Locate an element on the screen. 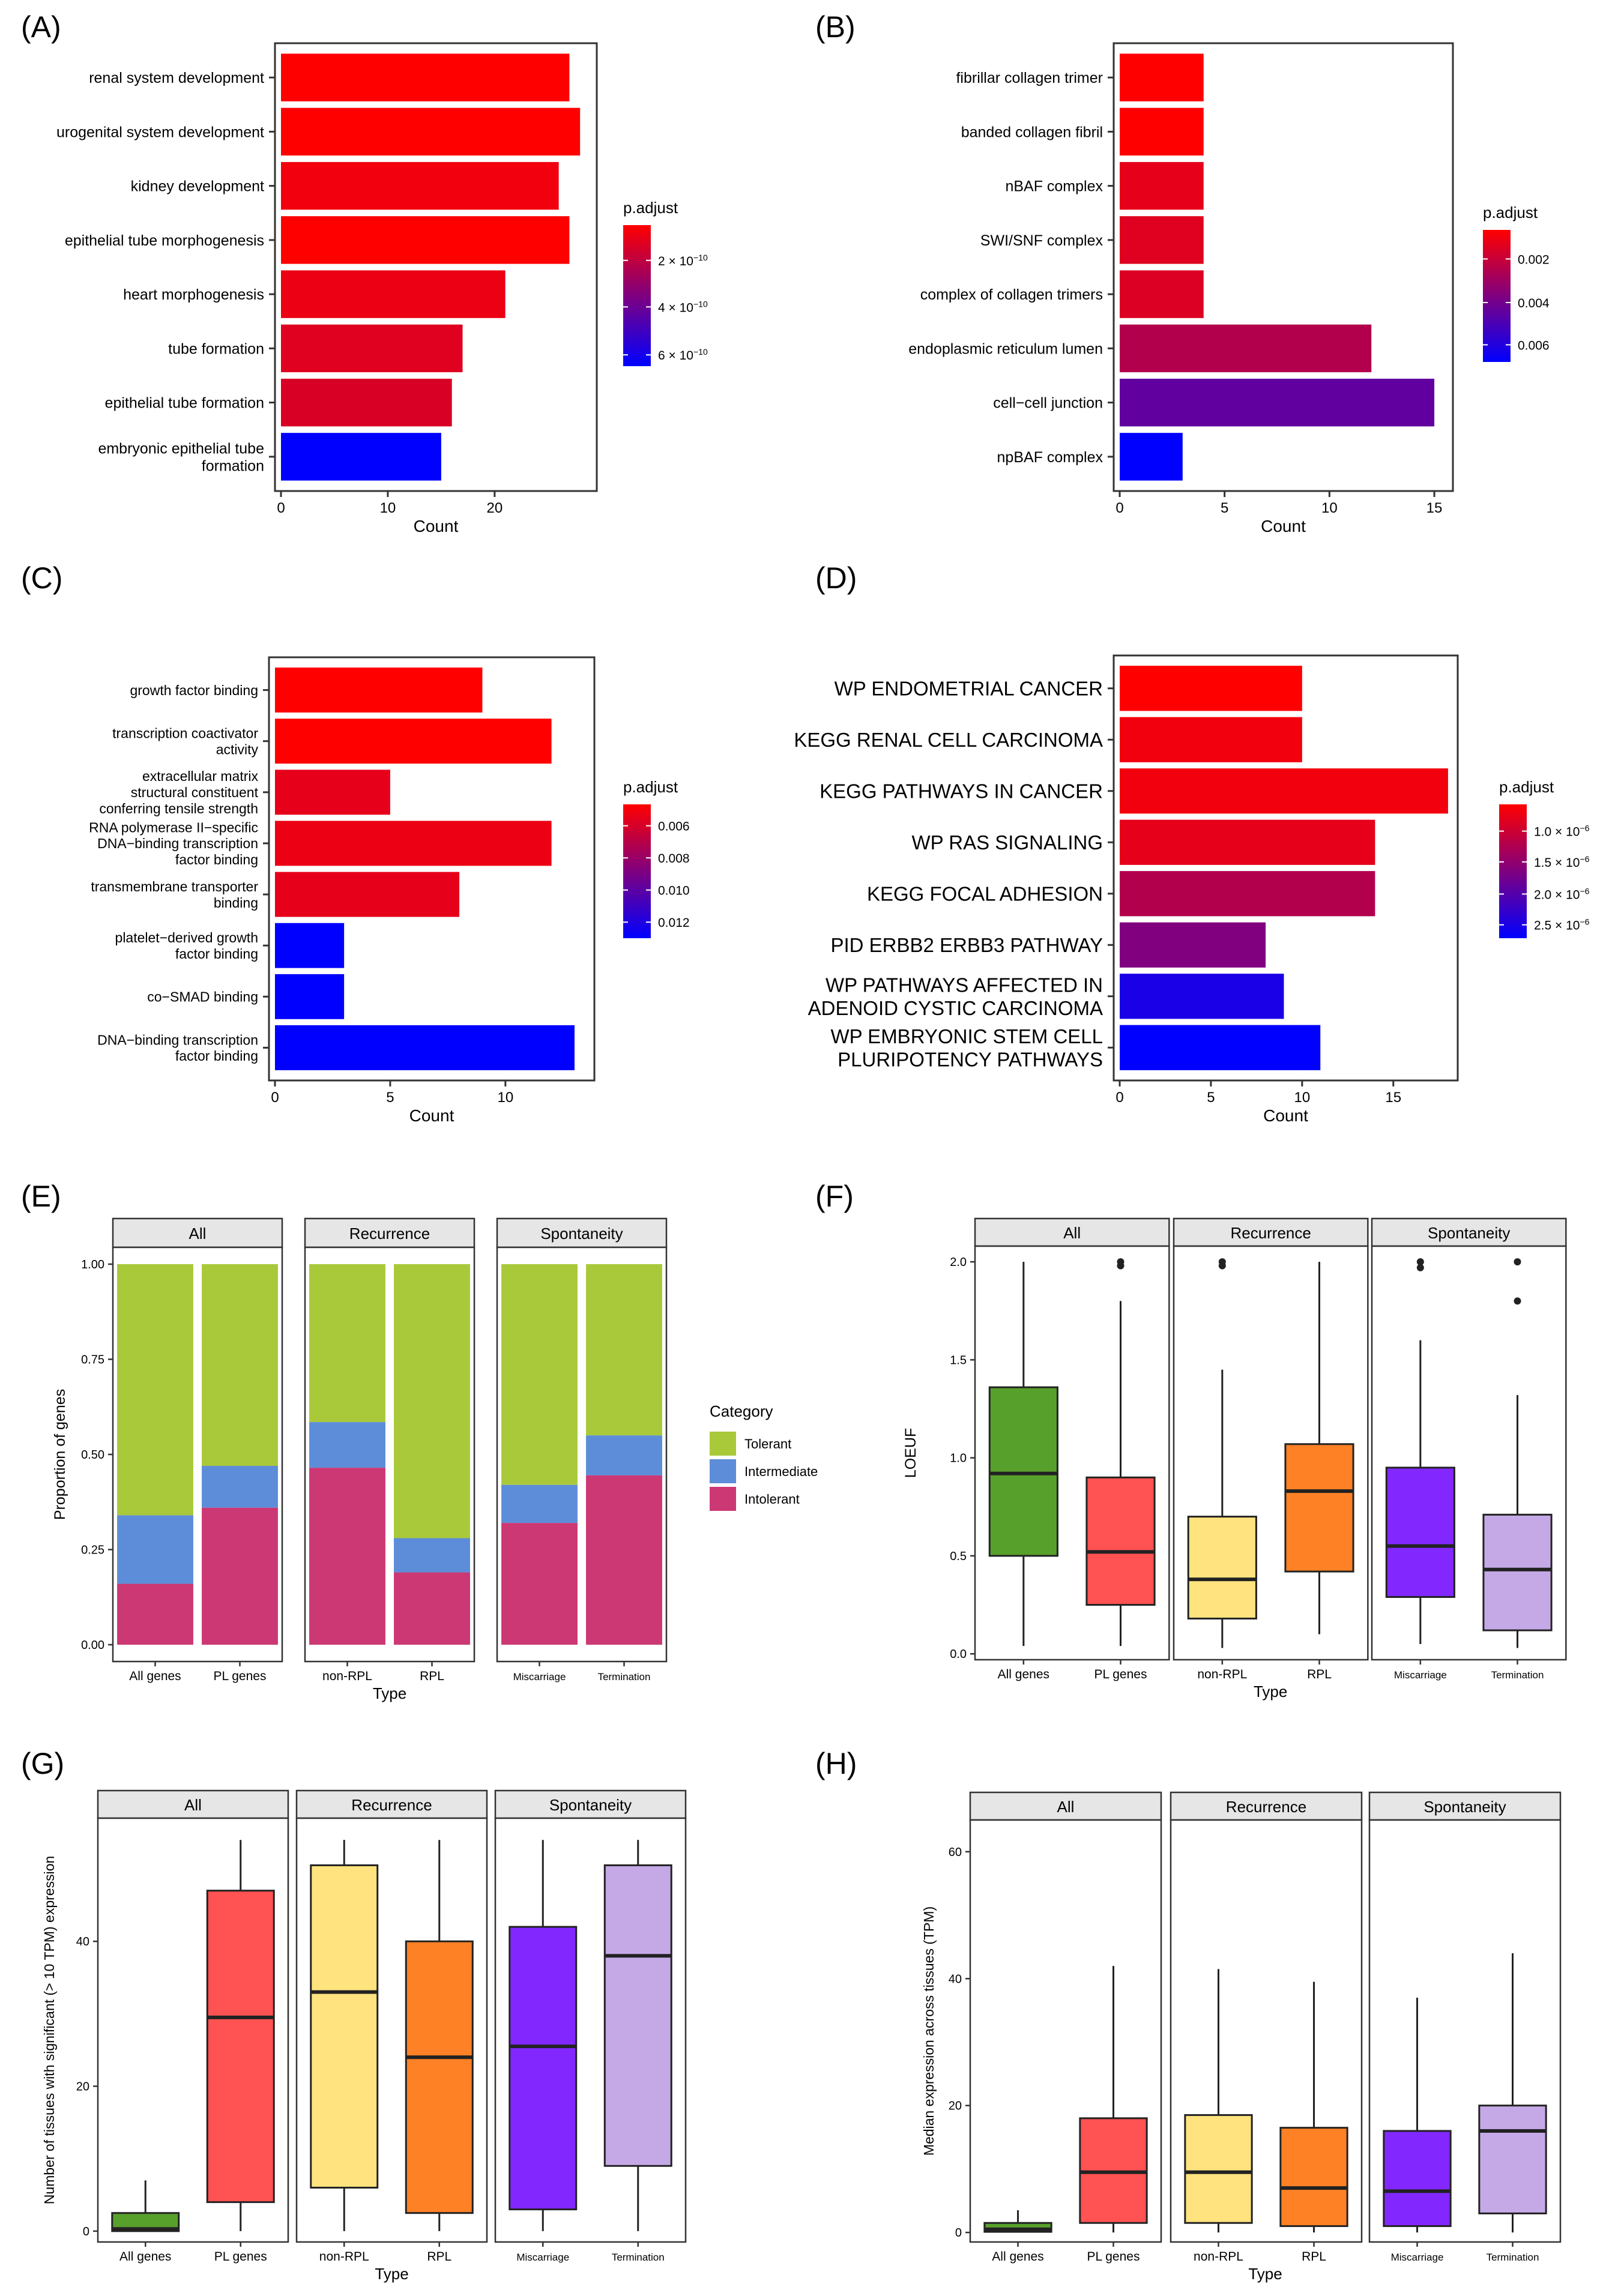  category-label: WP EMBRYONIC STEM CELL is located at coordinates (966, 1036).